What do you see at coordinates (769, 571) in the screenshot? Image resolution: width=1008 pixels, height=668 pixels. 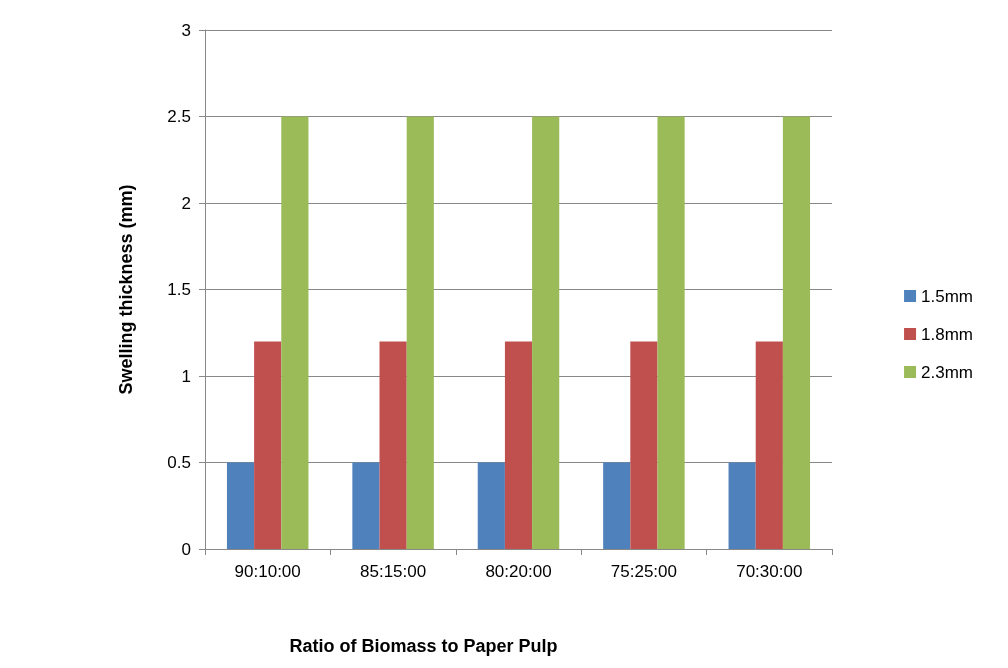 I see `x-tick-label: 70:30:00` at bounding box center [769, 571].